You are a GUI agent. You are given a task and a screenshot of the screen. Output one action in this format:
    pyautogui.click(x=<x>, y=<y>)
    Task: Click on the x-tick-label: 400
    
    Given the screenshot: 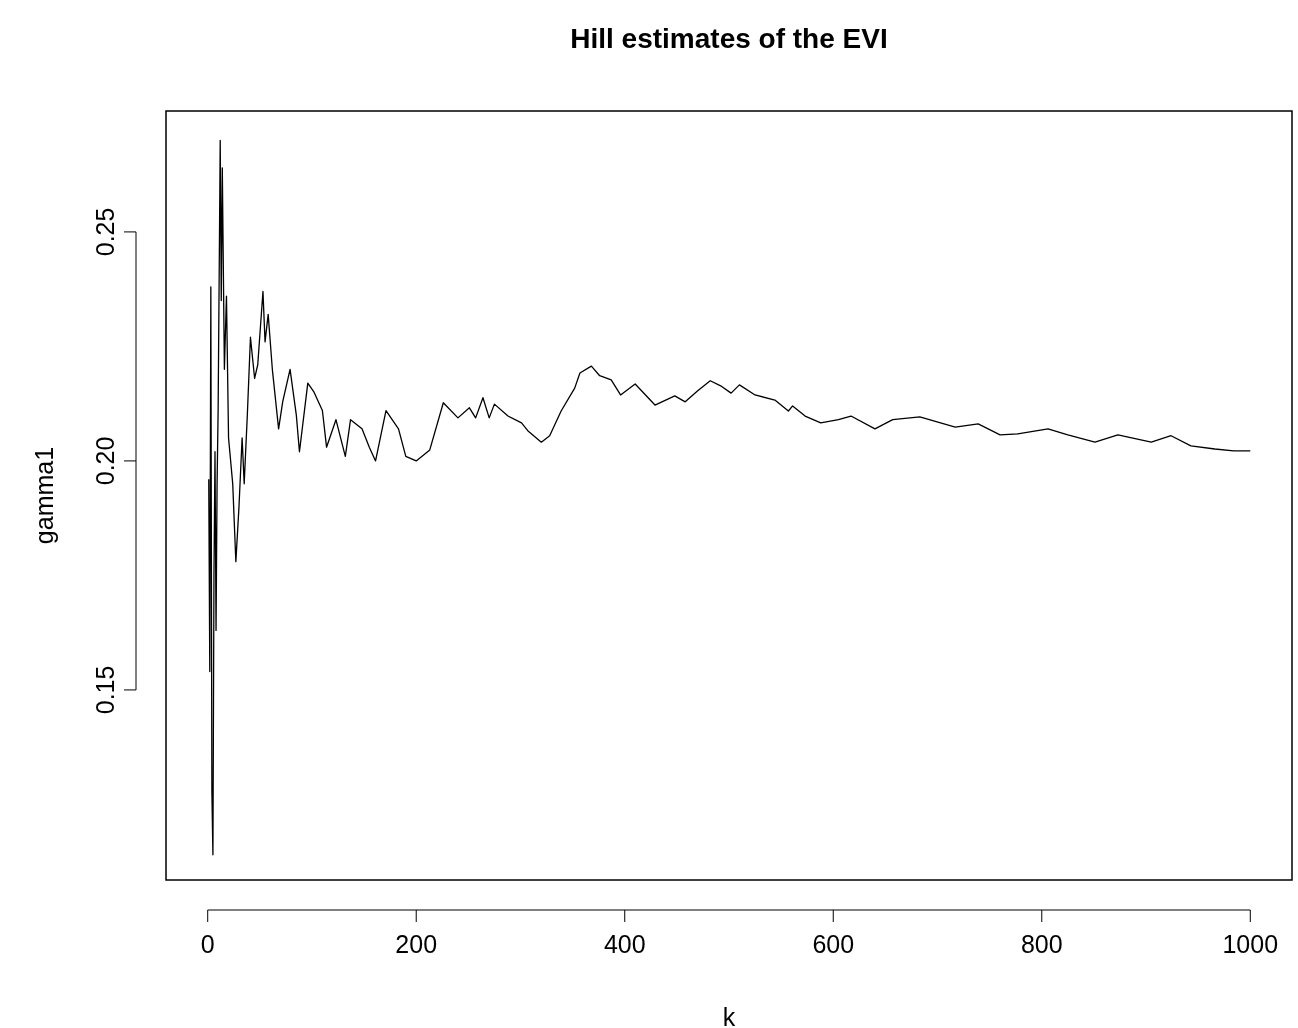 What is the action you would take?
    pyautogui.click(x=624, y=944)
    